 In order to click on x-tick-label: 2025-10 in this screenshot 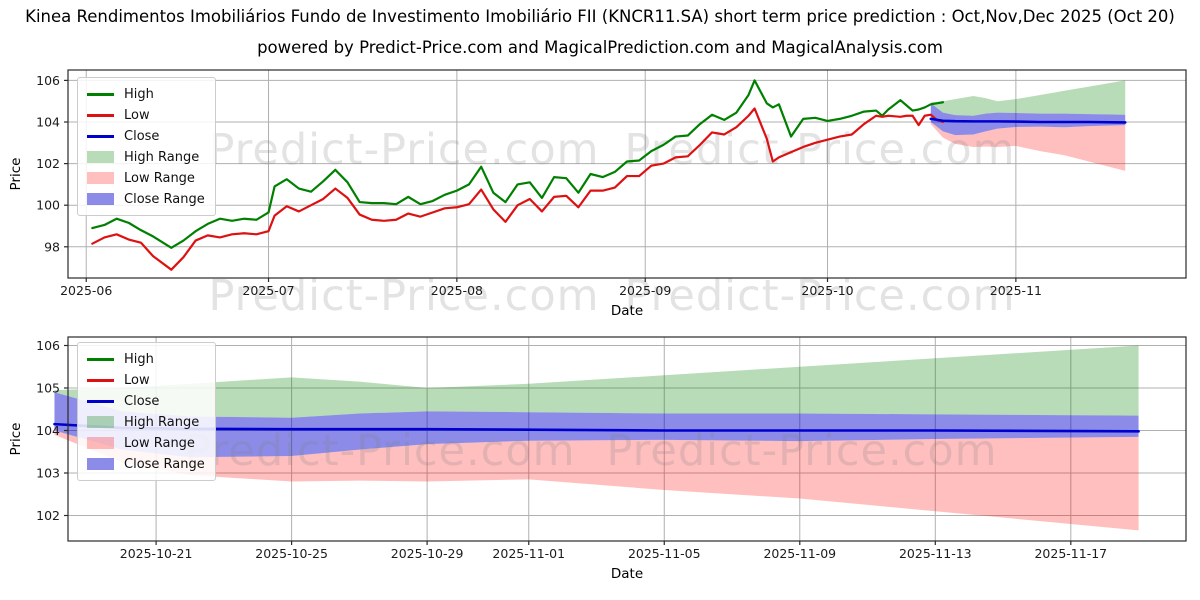, I will do `click(827, 290)`.